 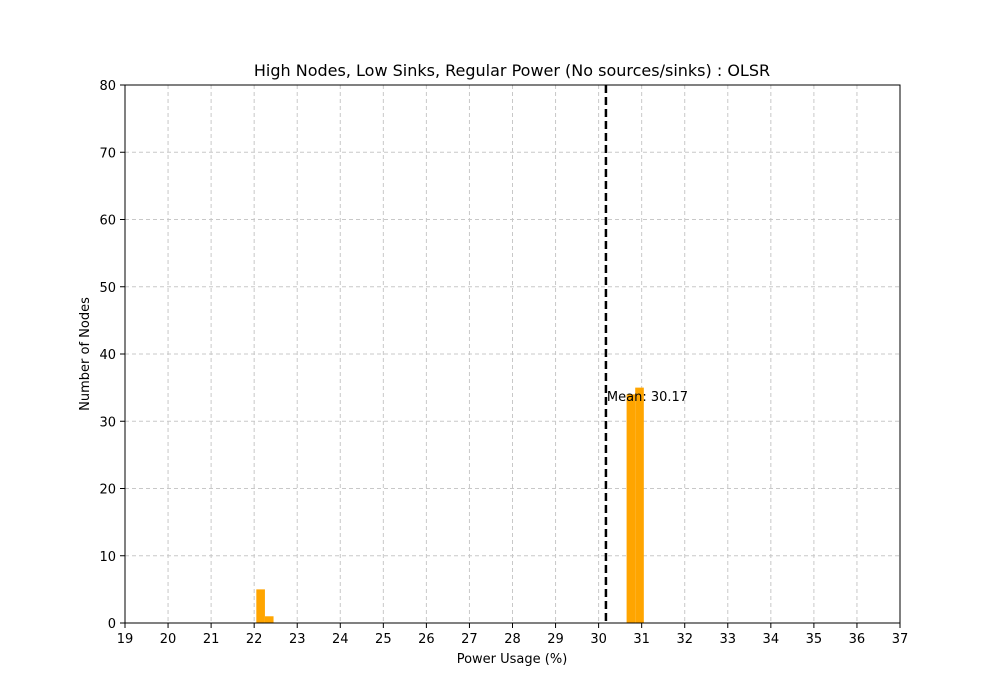 What do you see at coordinates (254, 639) in the screenshot?
I see `x-tick-label: 22` at bounding box center [254, 639].